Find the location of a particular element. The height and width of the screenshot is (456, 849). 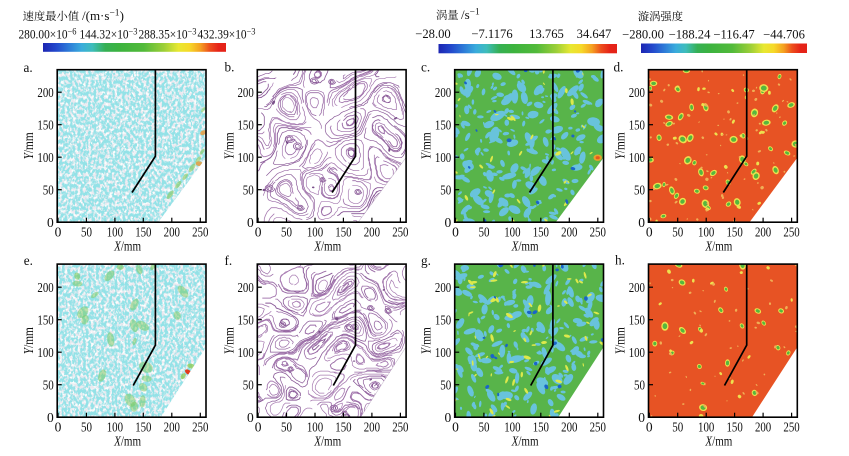

svg-text: 34.647 is located at coordinates (594, 34).